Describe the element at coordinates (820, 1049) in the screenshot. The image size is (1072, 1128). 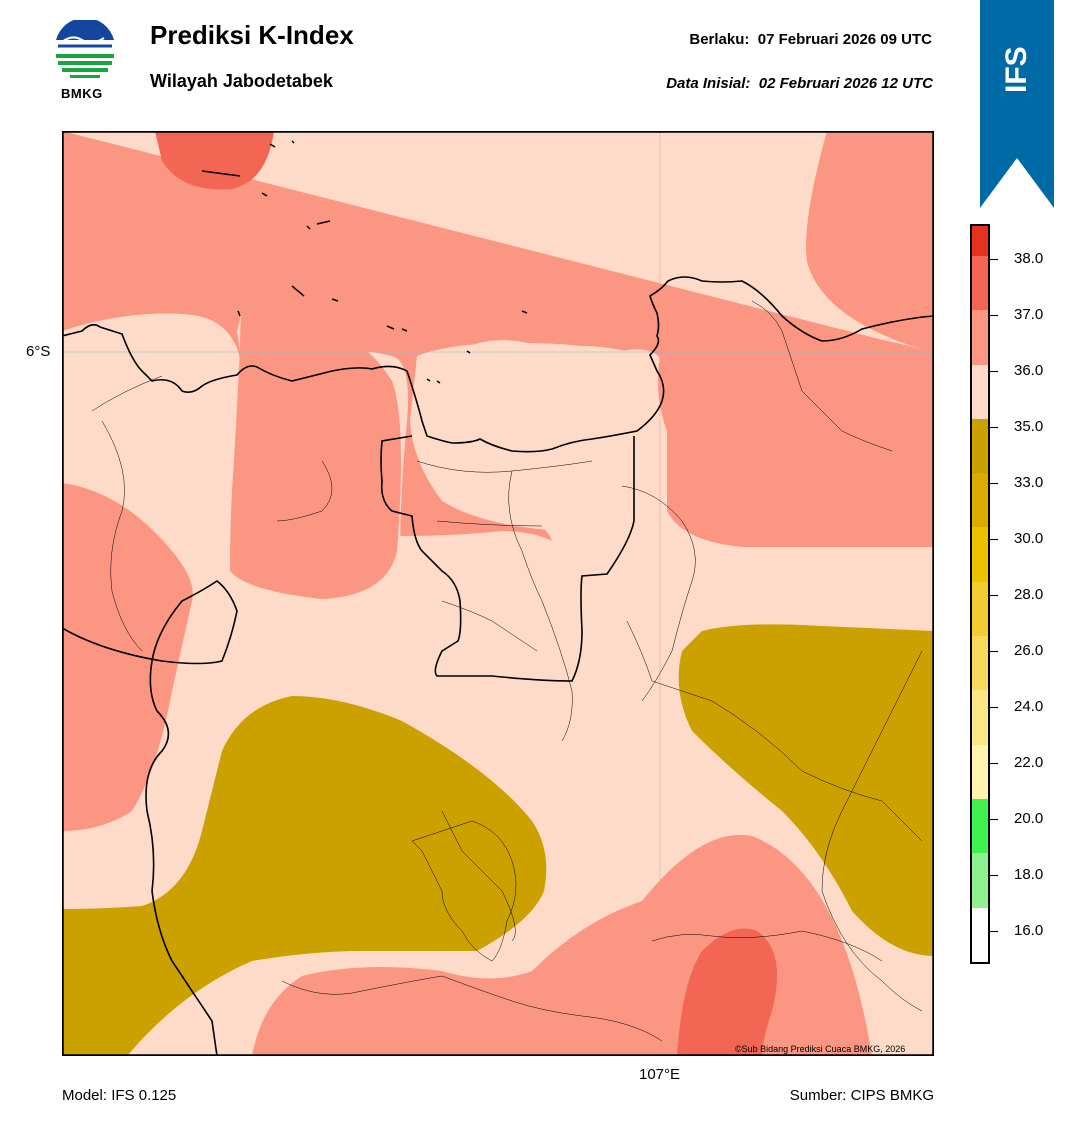
I see `copyright-note: ©Sub Bidang Prediksi Cuaca BMKG, 2026` at that location.